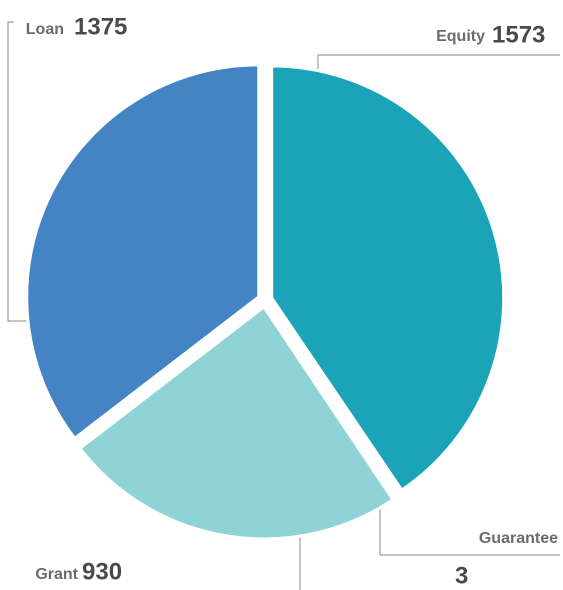  Describe the element at coordinates (461, 575) in the screenshot. I see `slice-value: 3` at that location.